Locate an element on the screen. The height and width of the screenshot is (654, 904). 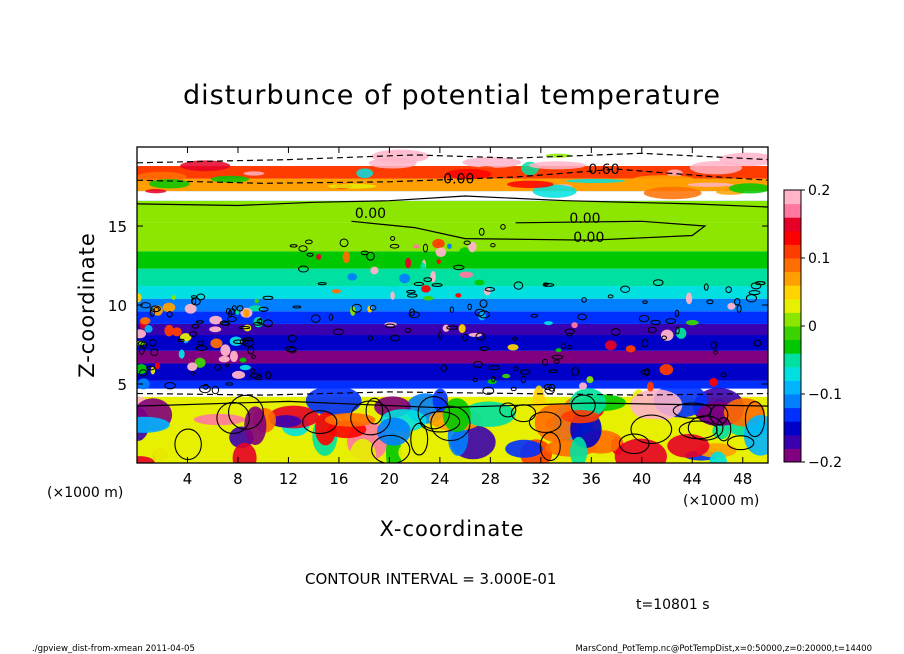
contour-line is located at coordinates (452, 176).